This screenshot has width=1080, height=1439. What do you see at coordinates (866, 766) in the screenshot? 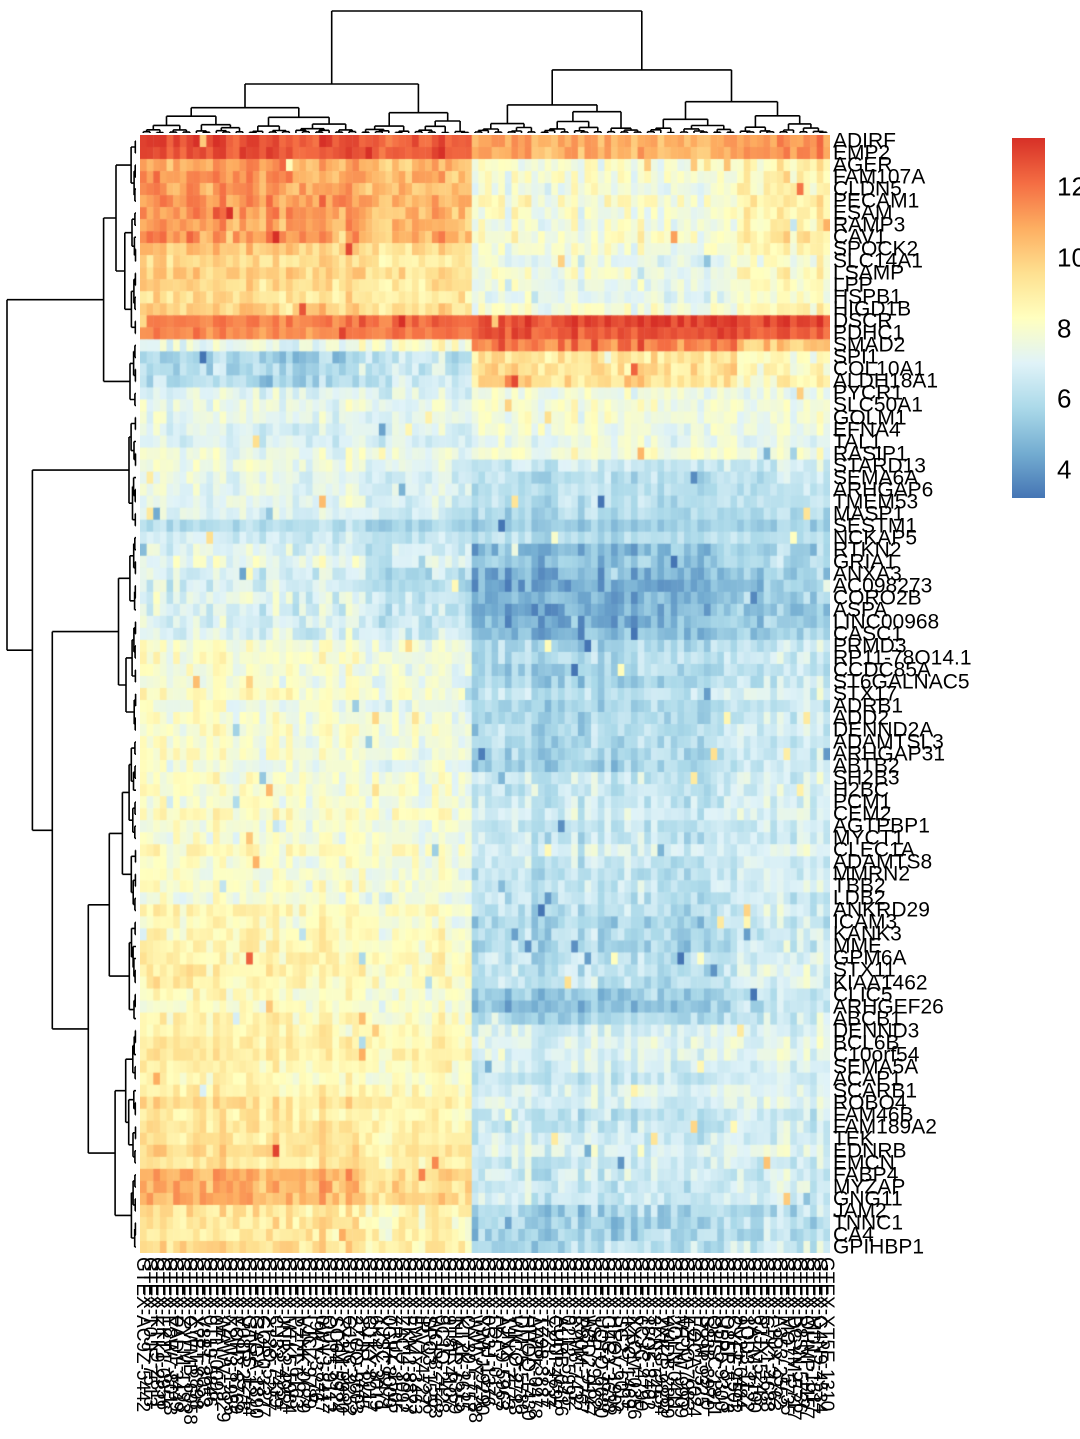
I see `row-label: ABTB2` at bounding box center [866, 766].